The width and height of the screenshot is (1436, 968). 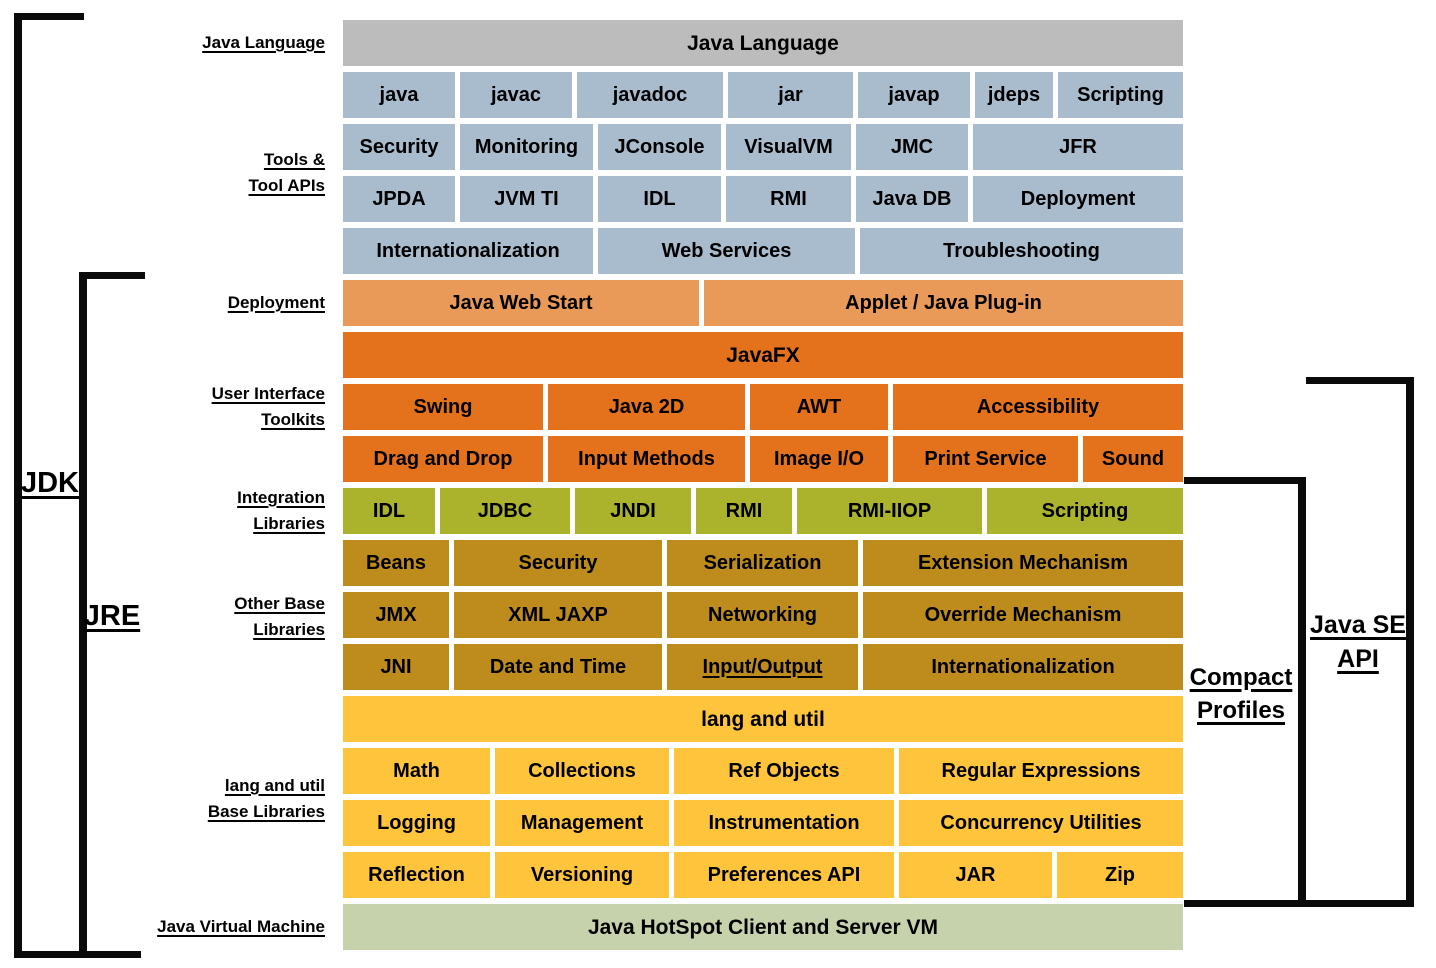 I want to click on cell-jvm-ti: JVM TI, so click(x=526, y=199).